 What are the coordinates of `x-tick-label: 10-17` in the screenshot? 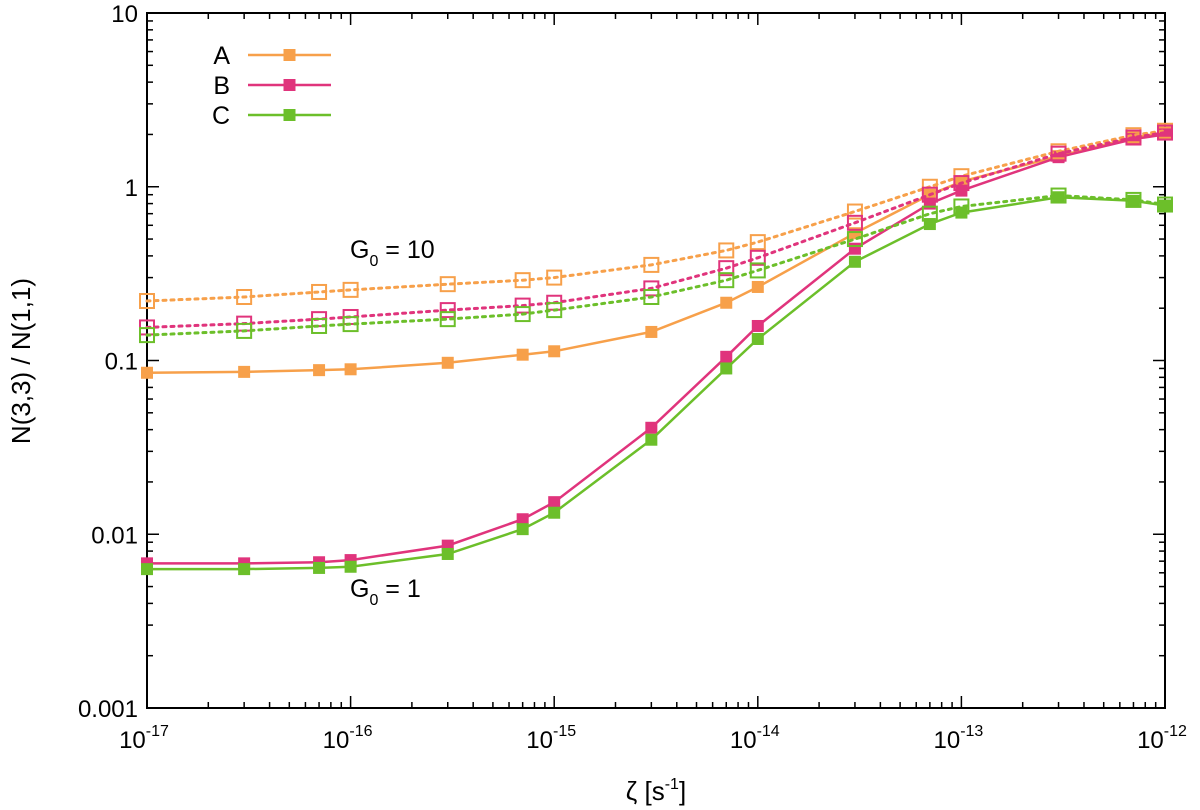 It's located at (144, 738).